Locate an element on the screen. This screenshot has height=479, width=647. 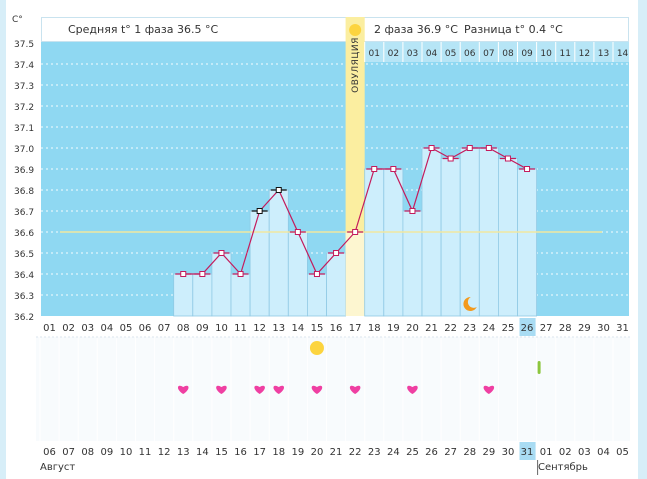
calendar-date-label: 23 is located at coordinates (374, 452).